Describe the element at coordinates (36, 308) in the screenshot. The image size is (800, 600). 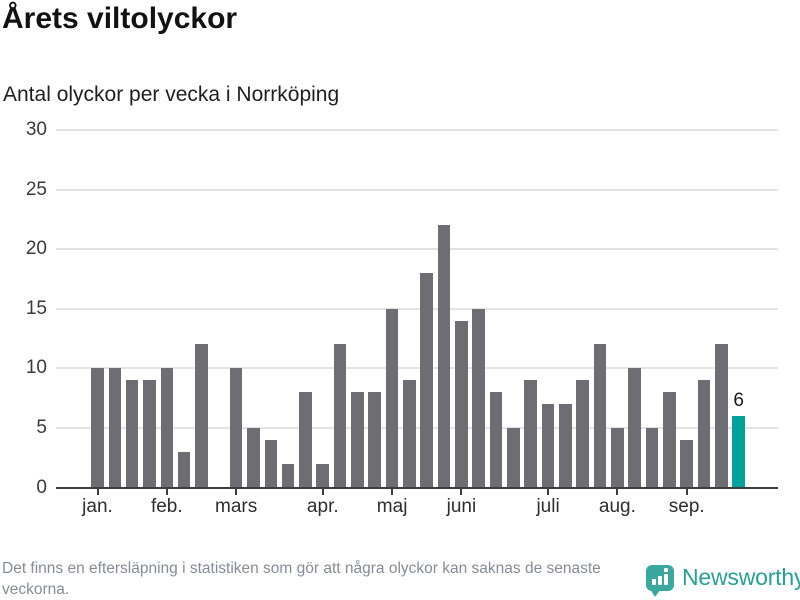
I see `y-axis-label: 15` at that location.